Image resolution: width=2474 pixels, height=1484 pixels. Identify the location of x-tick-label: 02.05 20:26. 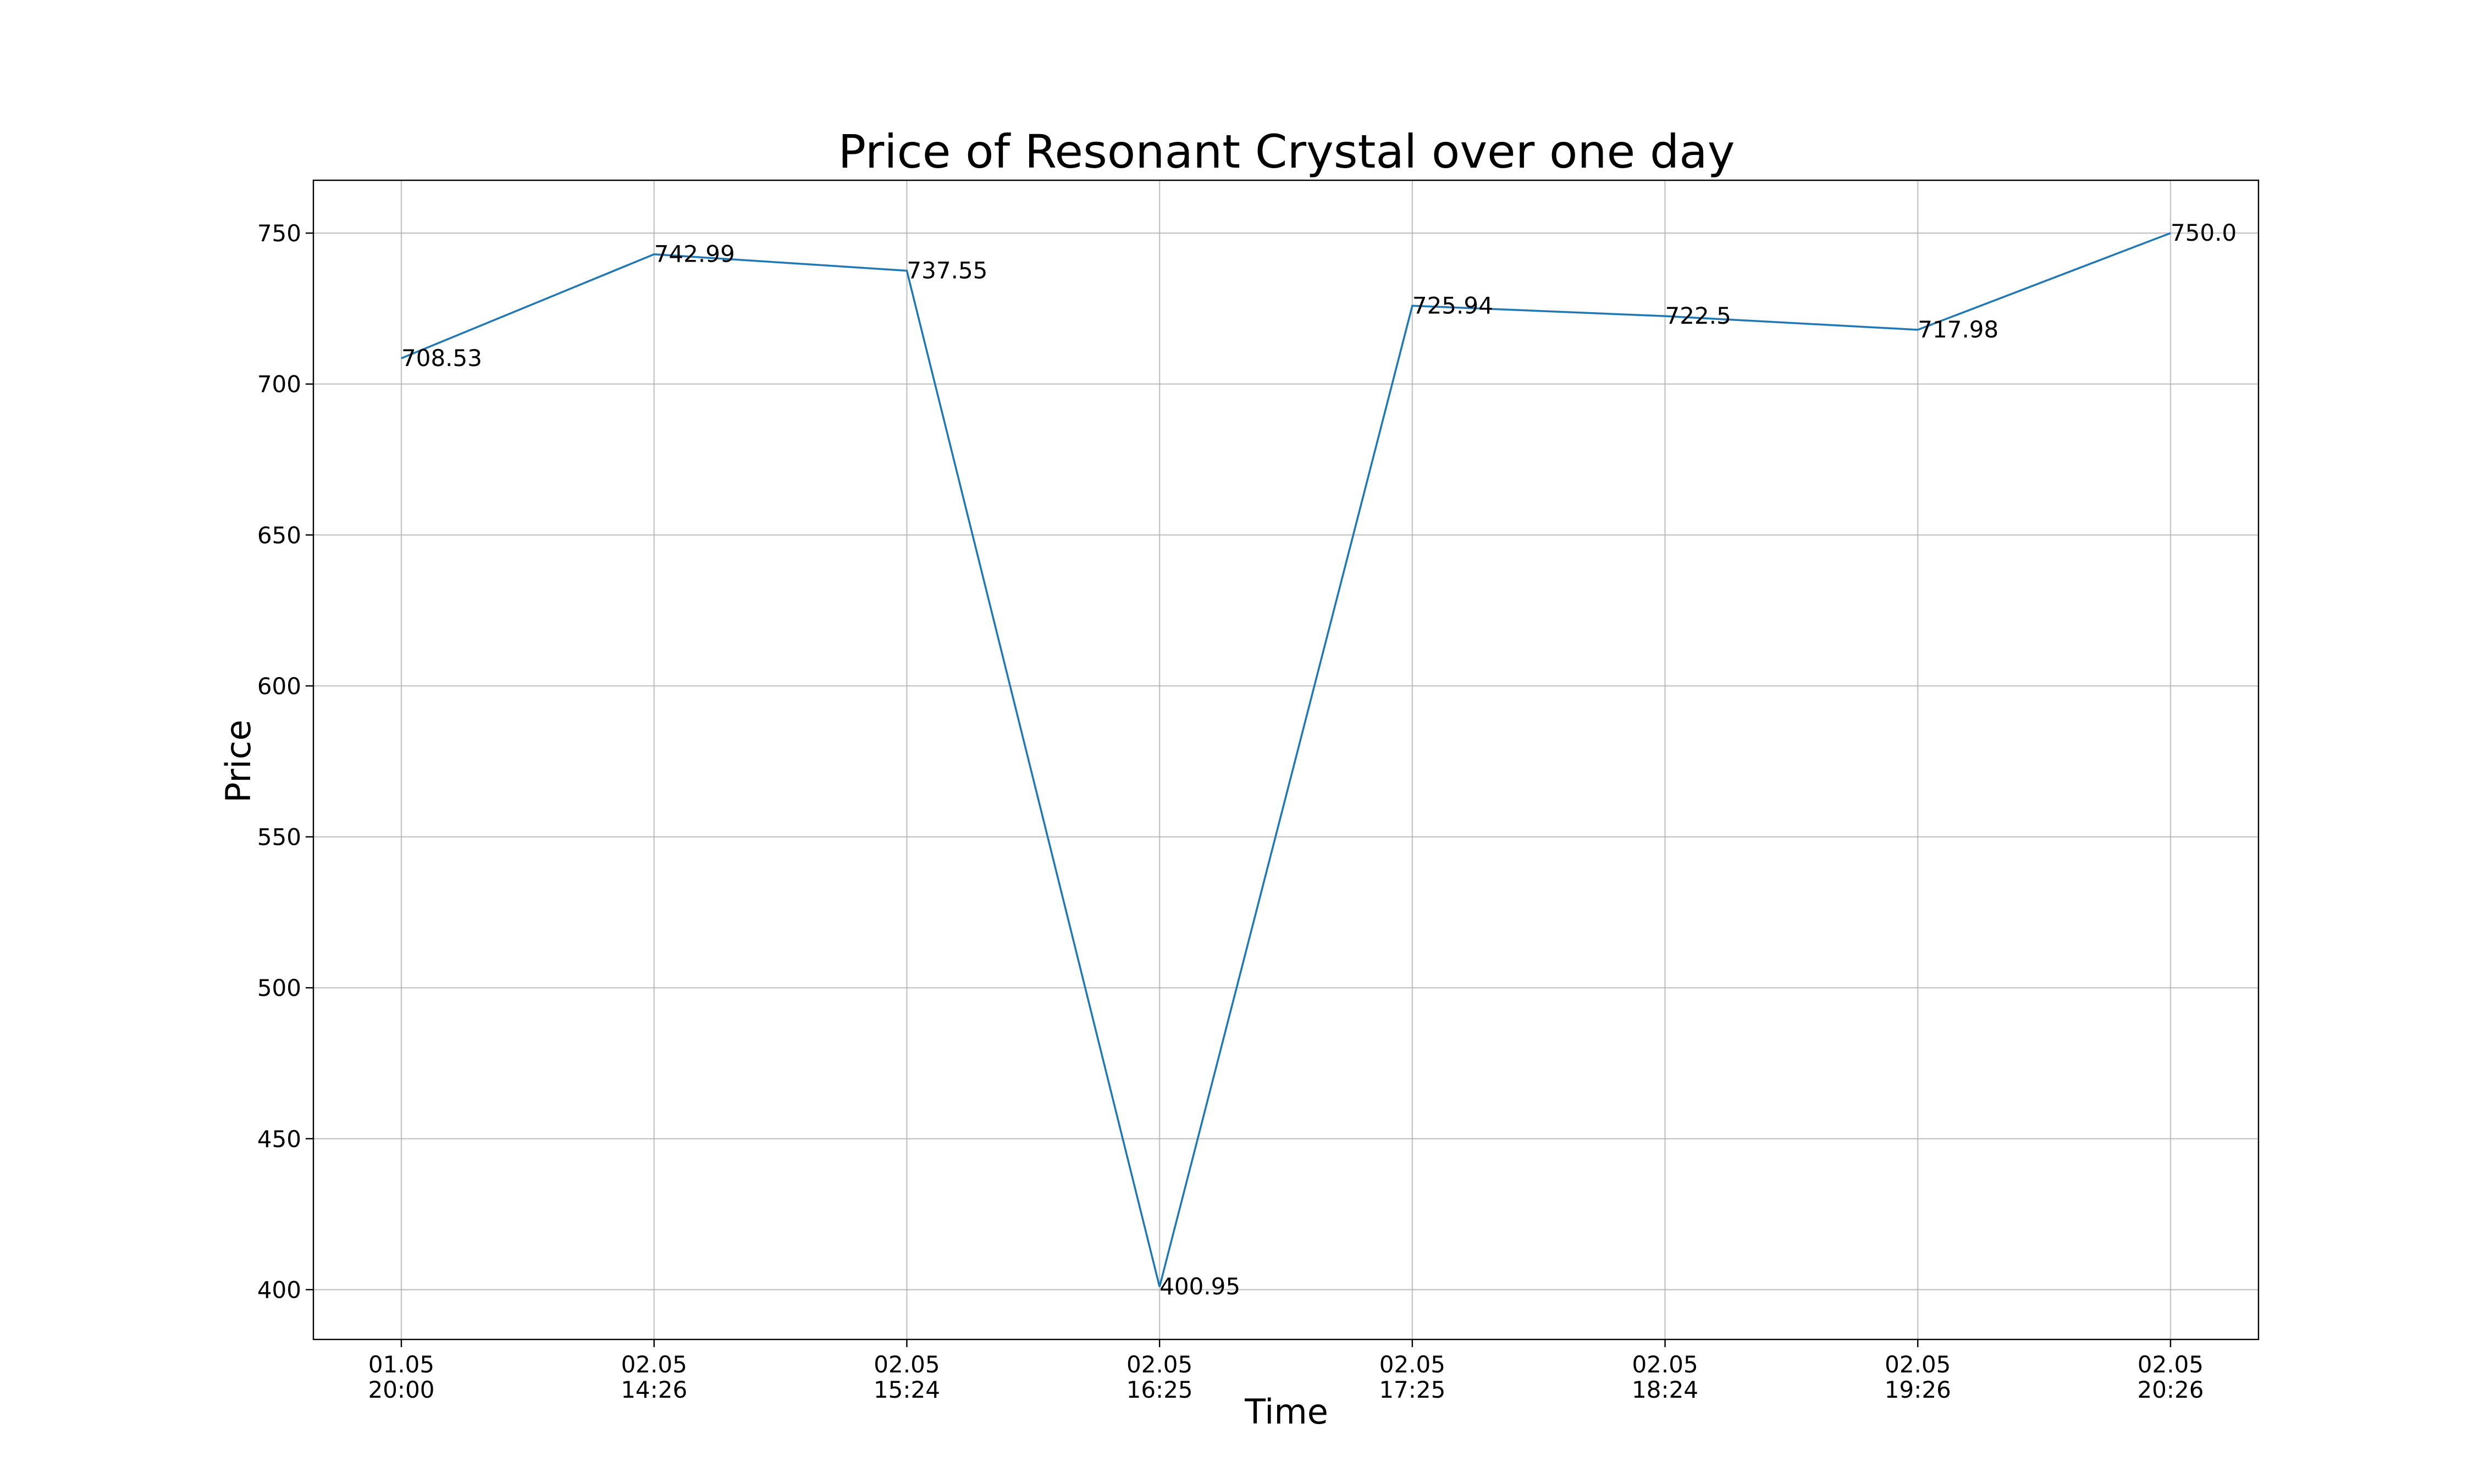
(2170, 1377).